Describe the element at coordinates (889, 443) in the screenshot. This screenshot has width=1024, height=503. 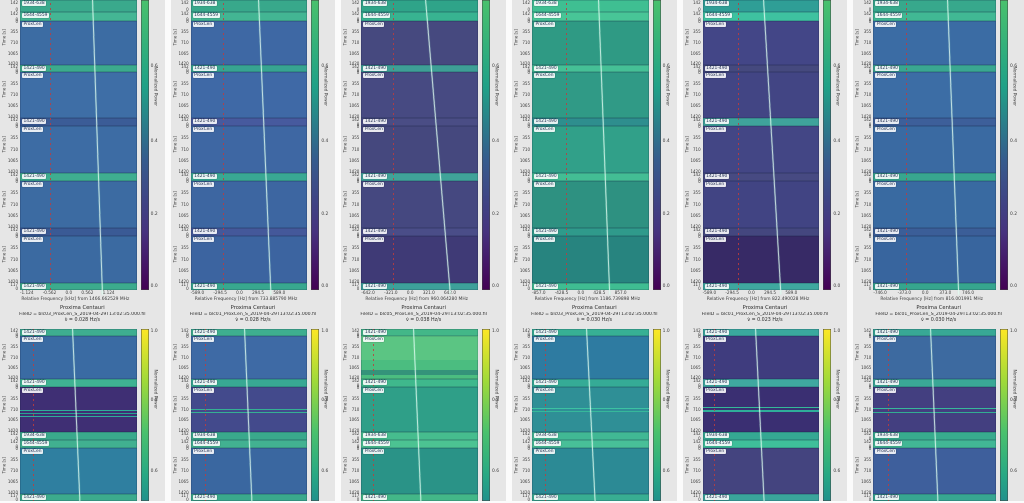
I see `source-label: 1644-4559` at that location.